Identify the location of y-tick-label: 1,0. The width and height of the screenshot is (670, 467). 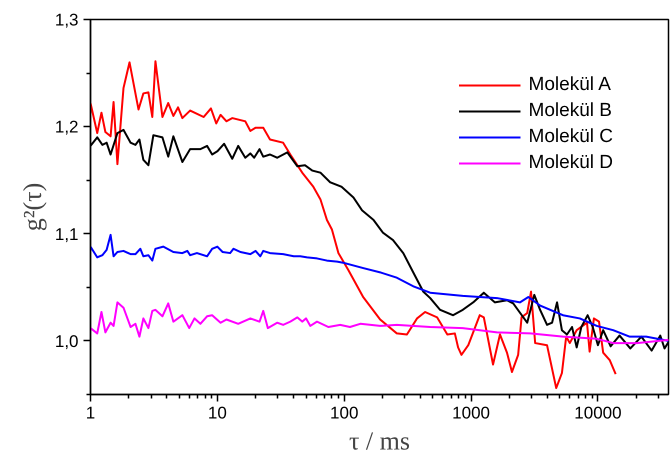
(66, 341).